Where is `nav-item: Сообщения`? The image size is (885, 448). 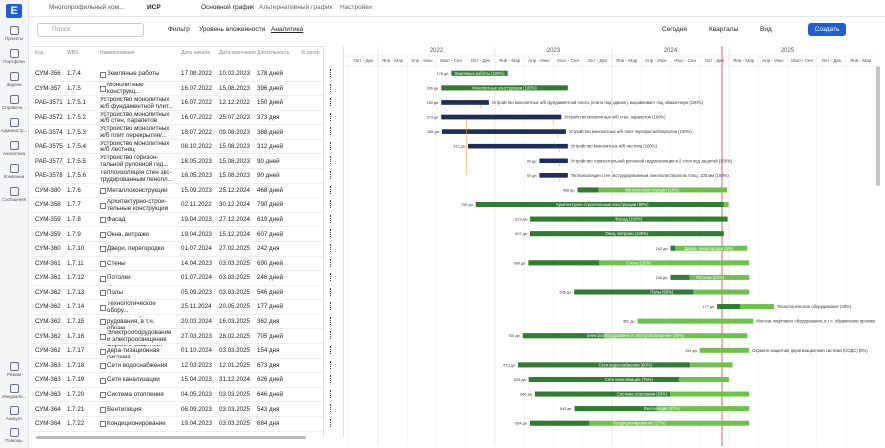 nav-item: Сообщения is located at coordinates (14, 194).